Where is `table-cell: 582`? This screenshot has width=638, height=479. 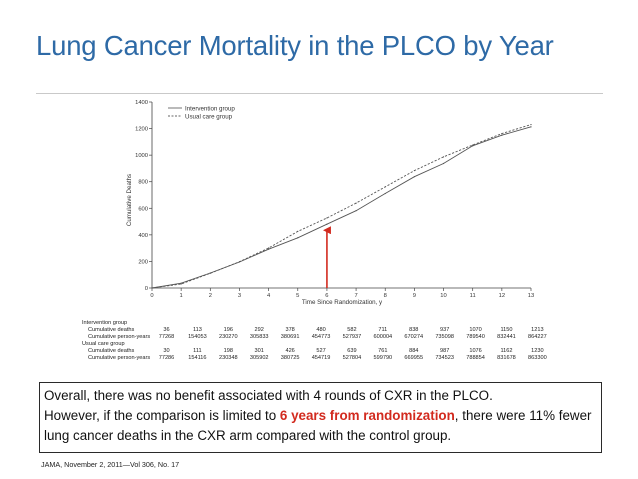 table-cell: 582 is located at coordinates (352, 330).